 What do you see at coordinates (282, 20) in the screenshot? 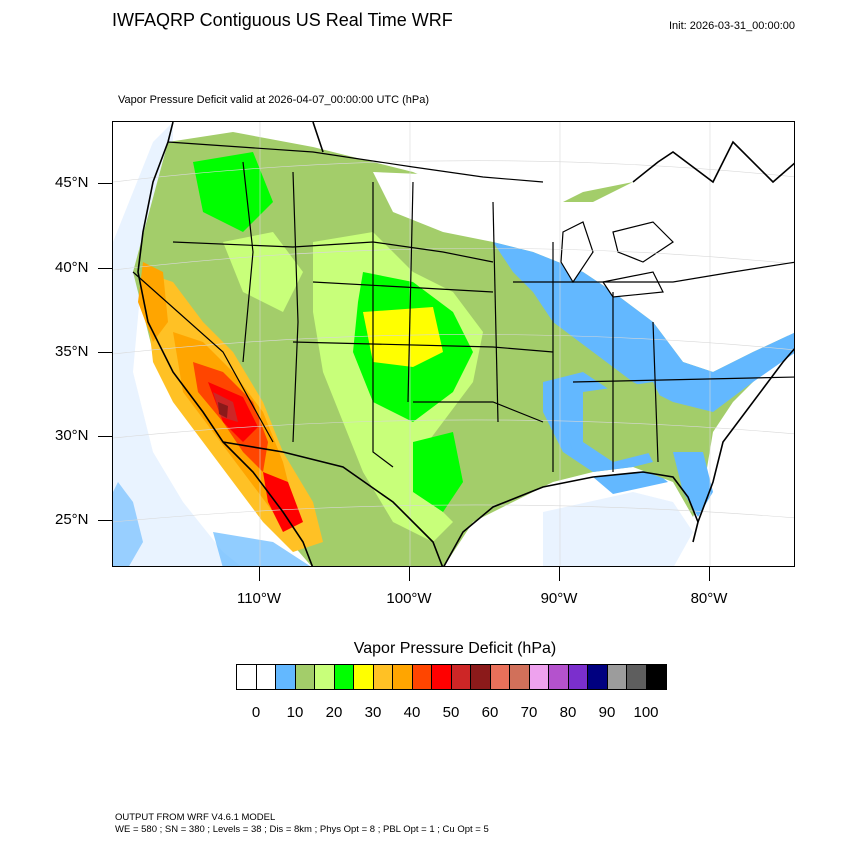
I see `map-title: IWFAQRP Contiguous US Real Time WRF` at bounding box center [282, 20].